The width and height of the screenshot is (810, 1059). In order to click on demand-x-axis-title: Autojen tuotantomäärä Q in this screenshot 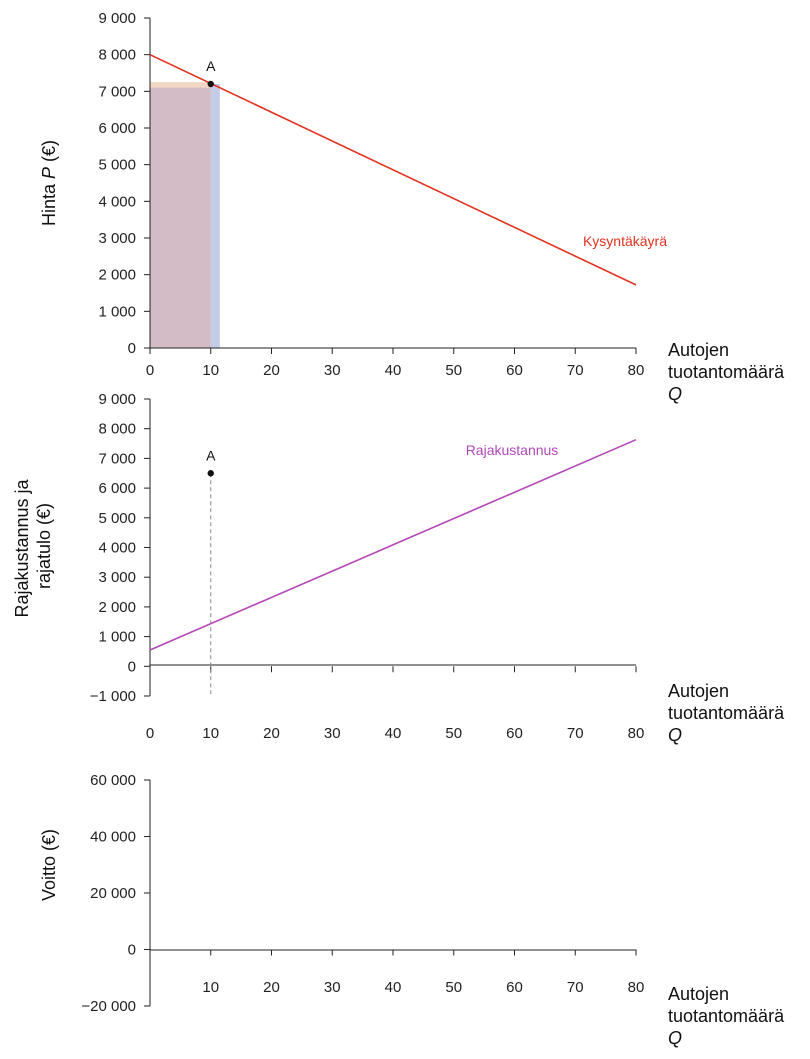, I will do `click(728, 372)`.